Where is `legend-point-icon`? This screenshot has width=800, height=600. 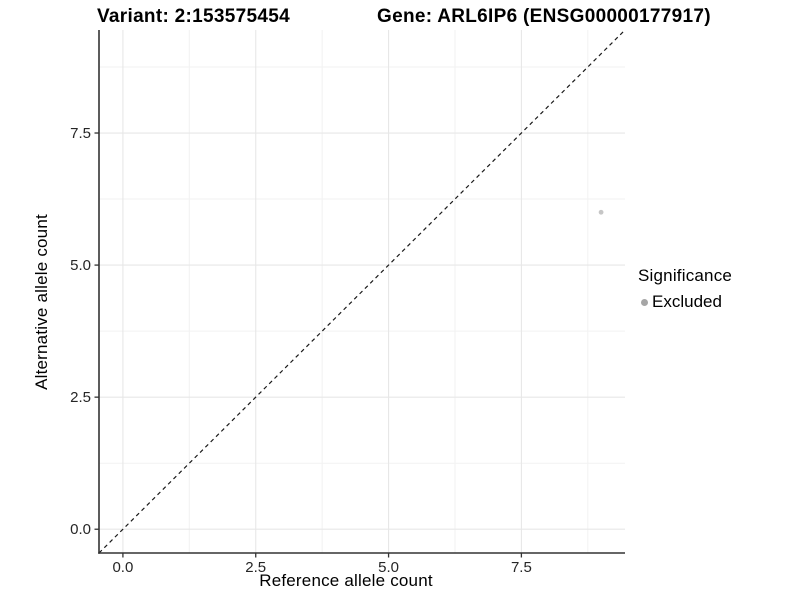 legend-point-icon is located at coordinates (644, 302).